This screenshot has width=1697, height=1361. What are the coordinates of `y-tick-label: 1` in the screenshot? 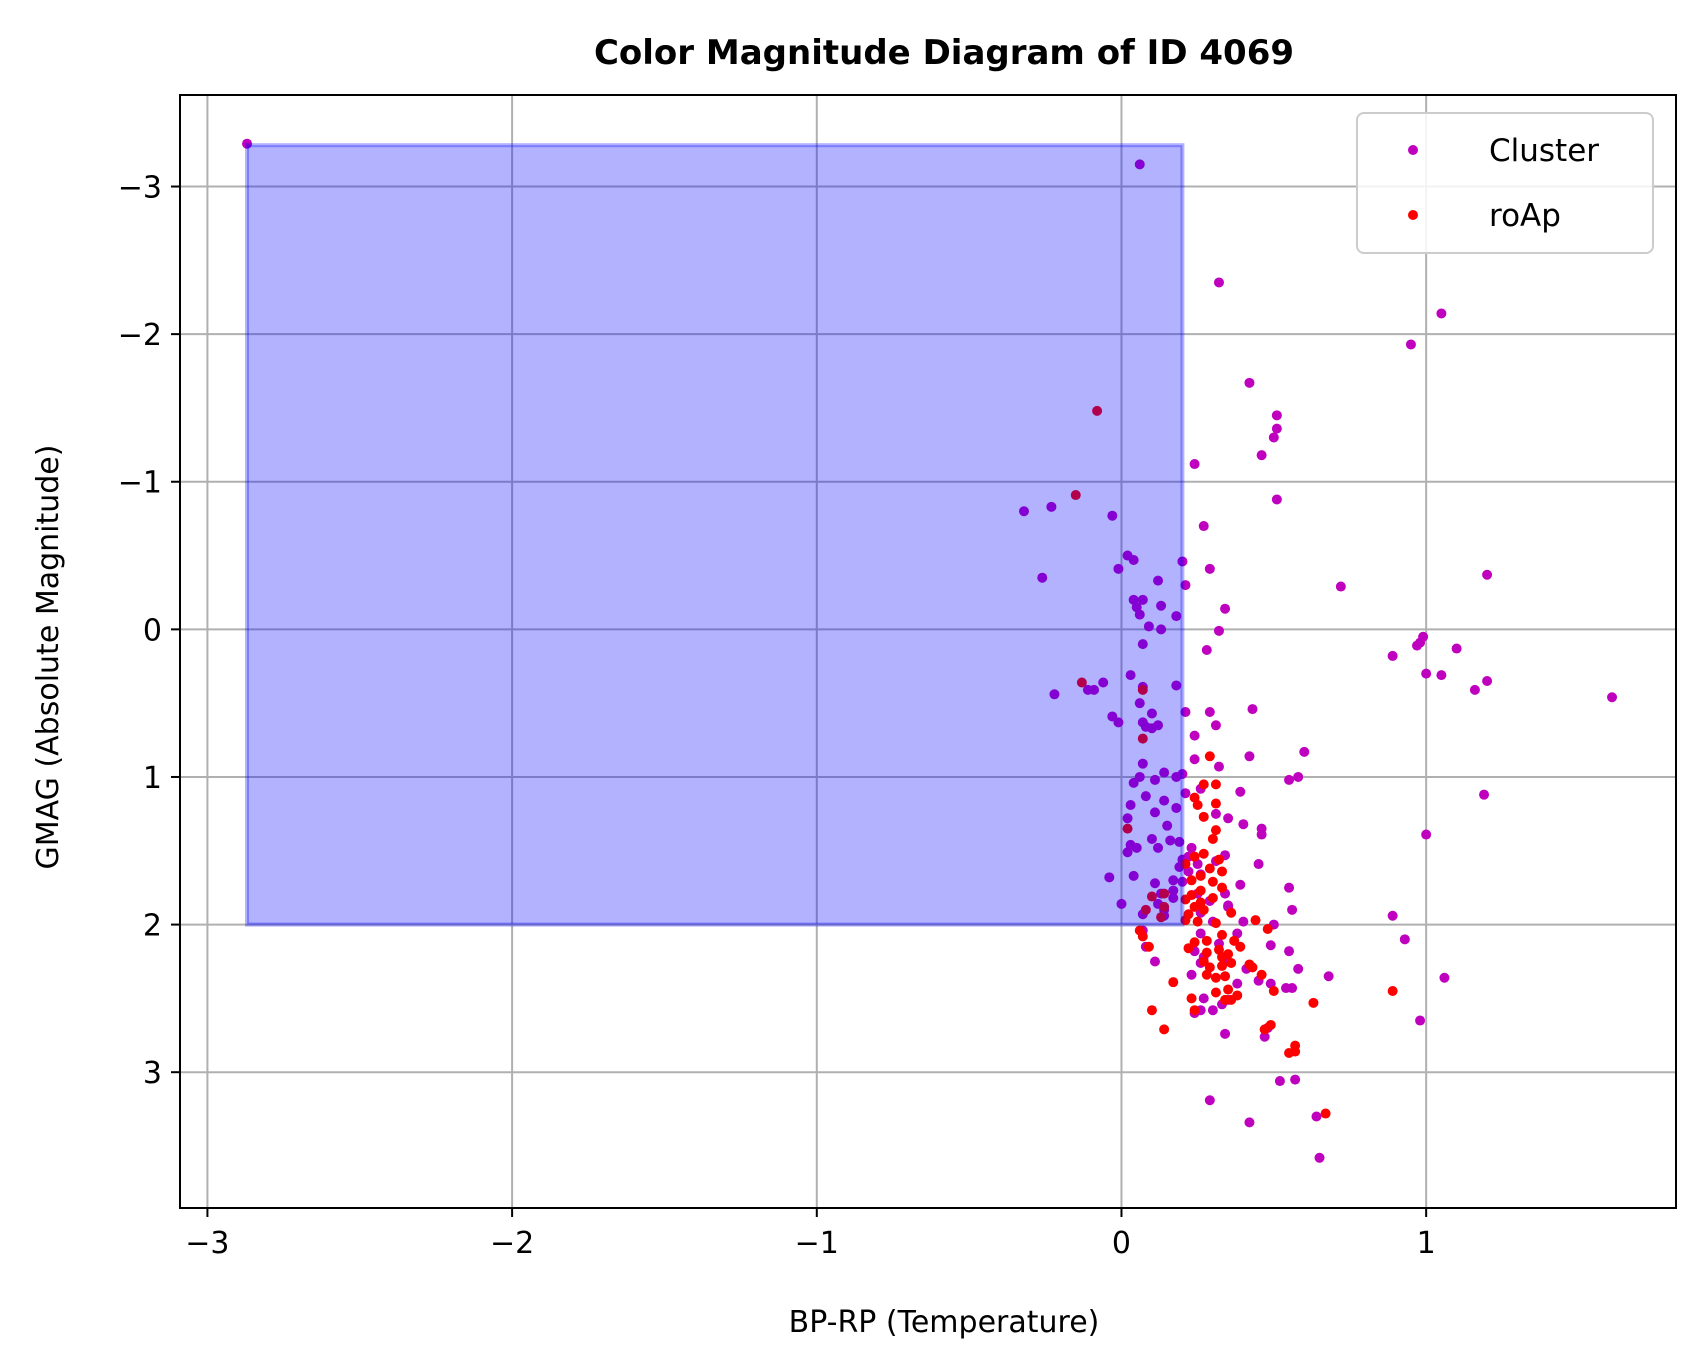 It's located at (152, 778).